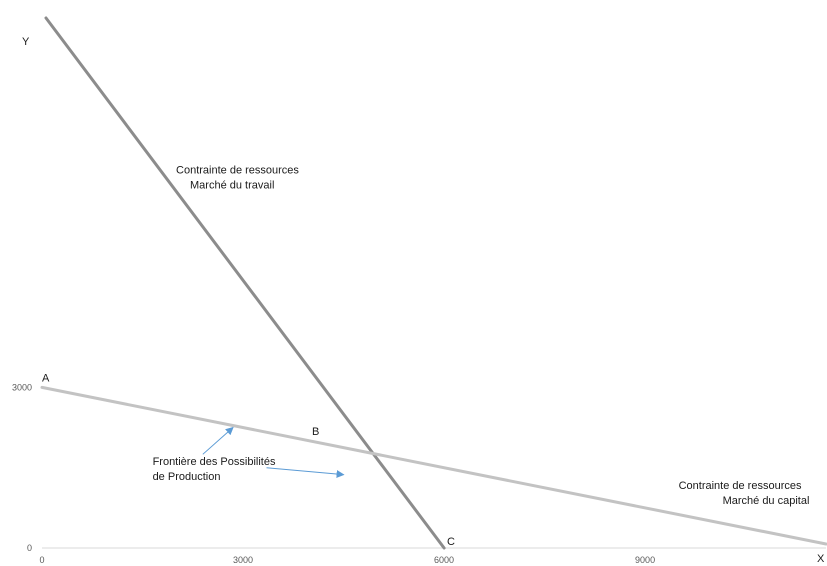 Image resolution: width=827 pixels, height=566 pixels. I want to click on x-tick-label: 0, so click(41, 560).